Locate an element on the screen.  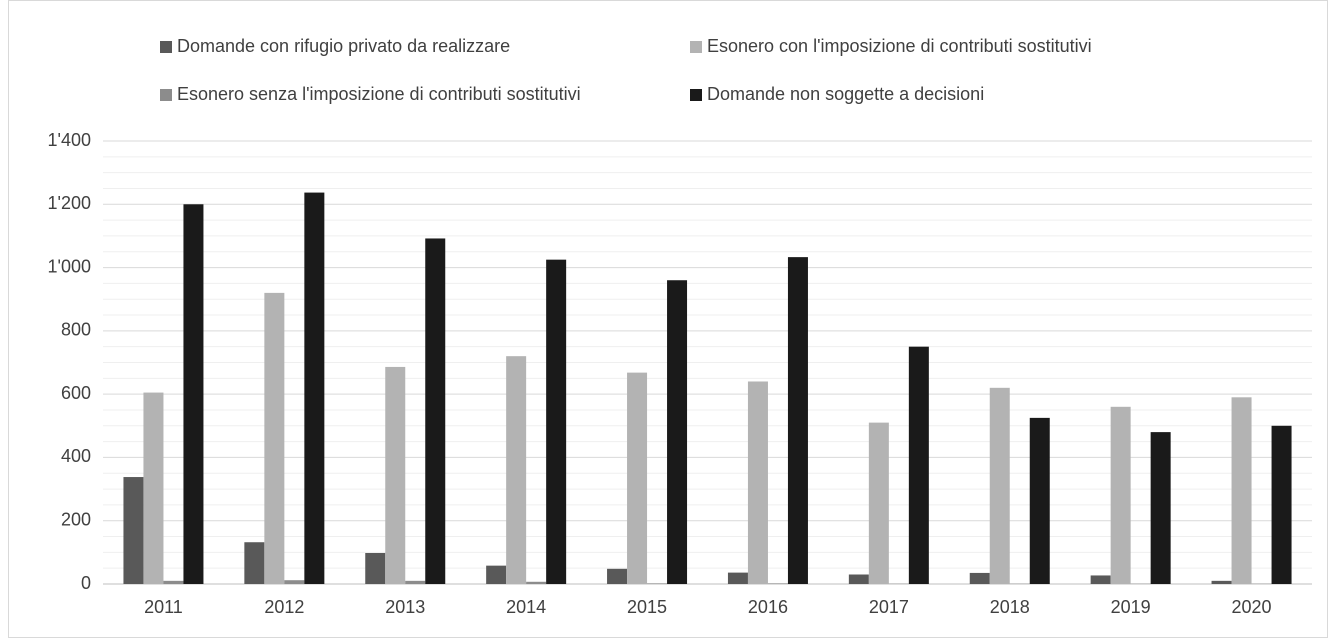
x-tick-label: 2017 is located at coordinates (889, 607).